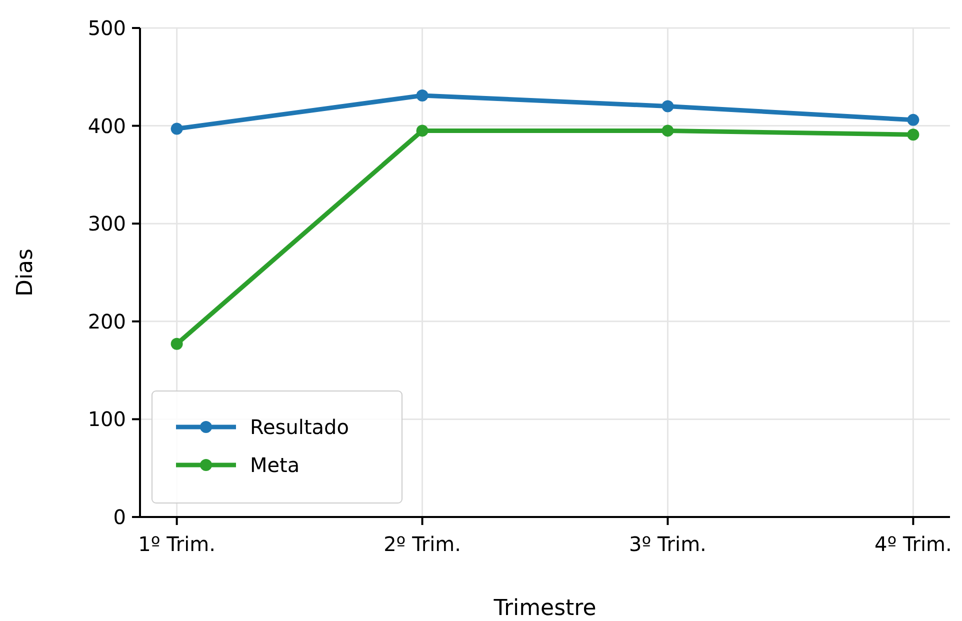 This screenshot has width=962, height=621. Describe the element at coordinates (544, 608) in the screenshot. I see `x-axis-title: Trimestre` at that location.